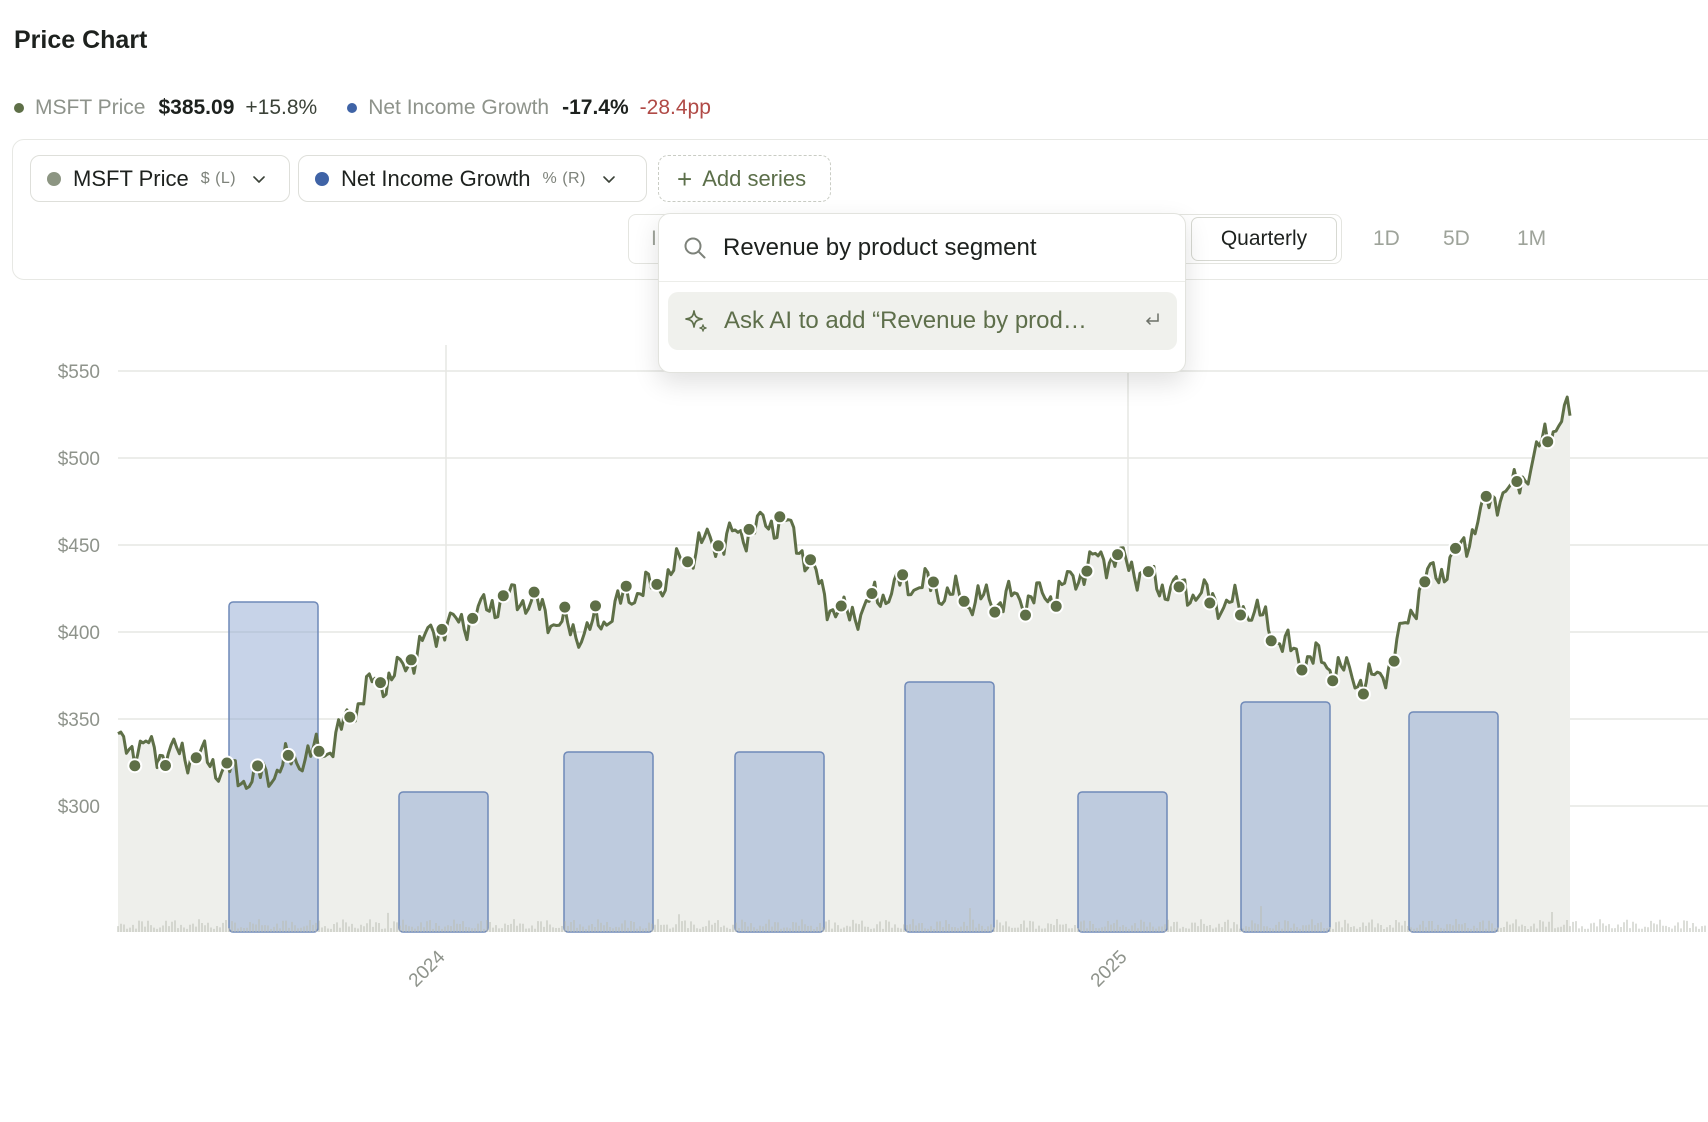 The height and width of the screenshot is (1122, 1708). I want to click on chart-volume-layer, so click(911, 919).